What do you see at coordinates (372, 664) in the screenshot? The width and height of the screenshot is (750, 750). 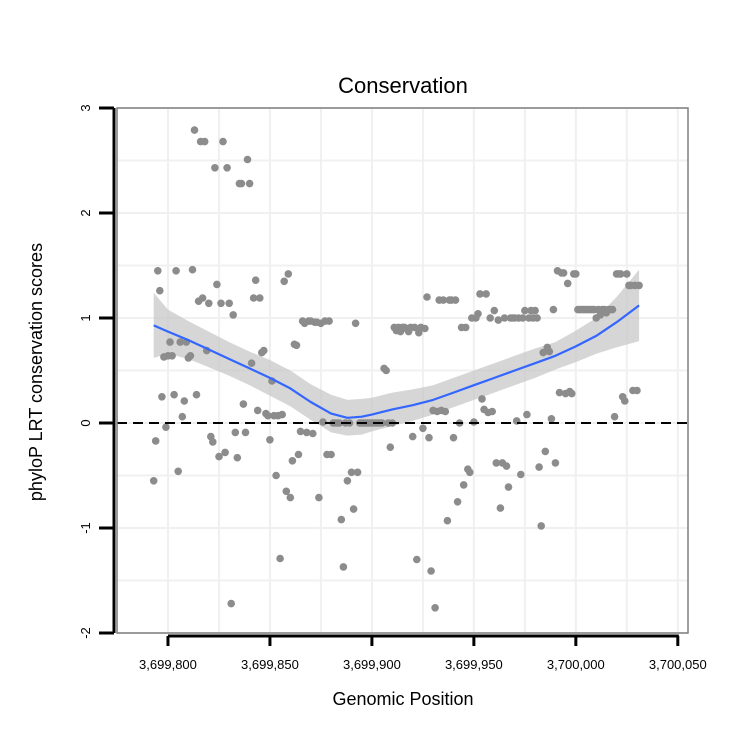 I see `x-tick-label: 3,699,900` at bounding box center [372, 664].